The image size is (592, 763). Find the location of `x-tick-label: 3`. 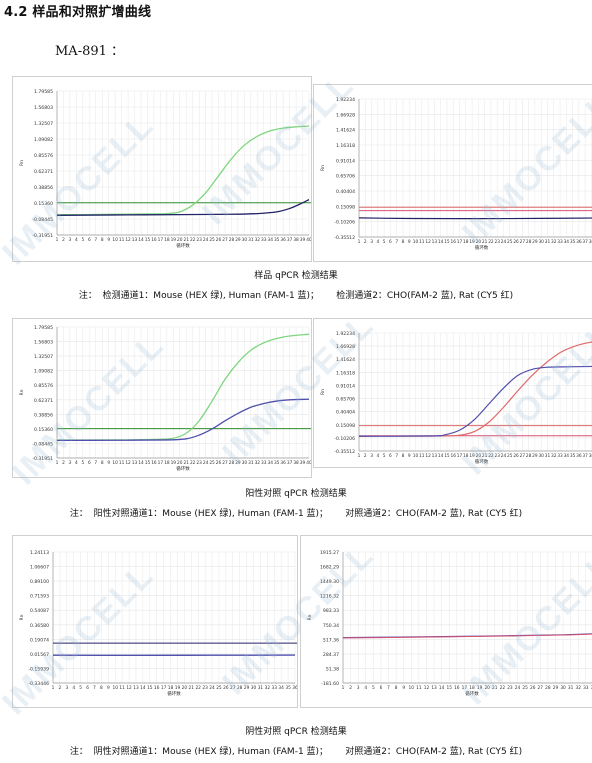

x-tick-label: 3 is located at coordinates (66, 688).